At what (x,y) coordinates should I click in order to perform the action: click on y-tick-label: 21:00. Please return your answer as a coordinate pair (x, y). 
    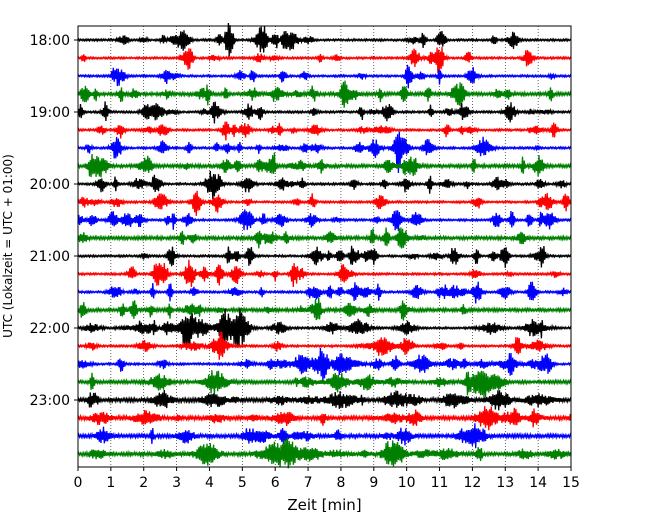
    Looking at the image, I should click on (50, 257).